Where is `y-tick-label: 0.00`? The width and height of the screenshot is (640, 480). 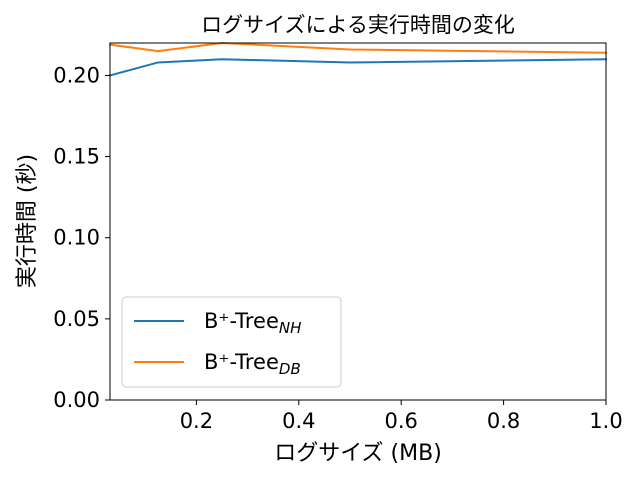 y-tick-label: 0.00 is located at coordinates (76, 400).